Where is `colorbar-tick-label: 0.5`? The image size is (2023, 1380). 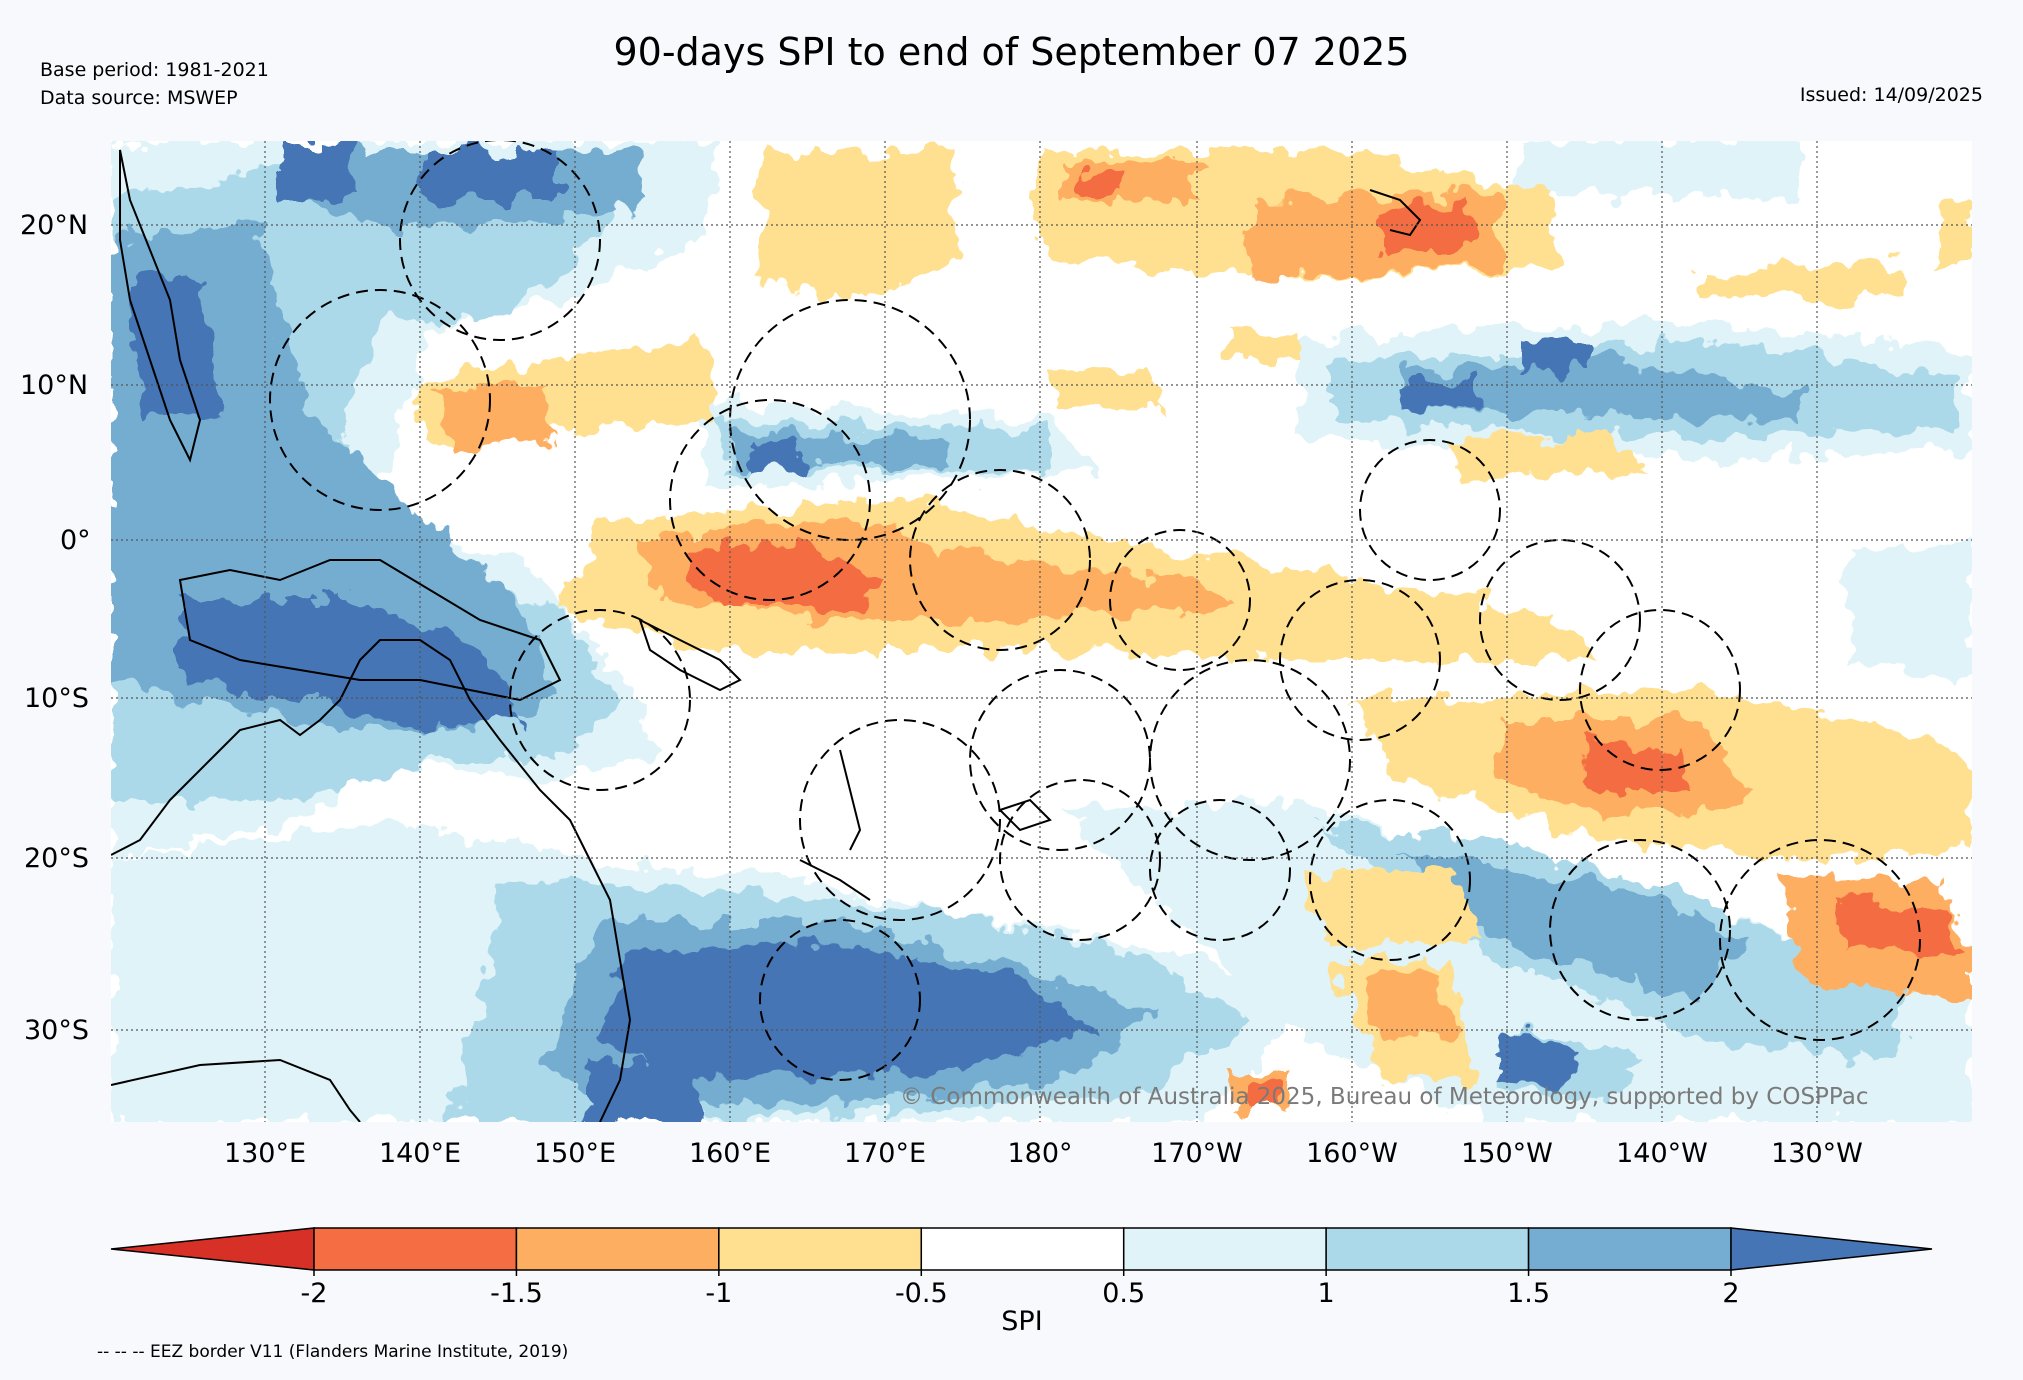 colorbar-tick-label: 0.5 is located at coordinates (1123, 1293).